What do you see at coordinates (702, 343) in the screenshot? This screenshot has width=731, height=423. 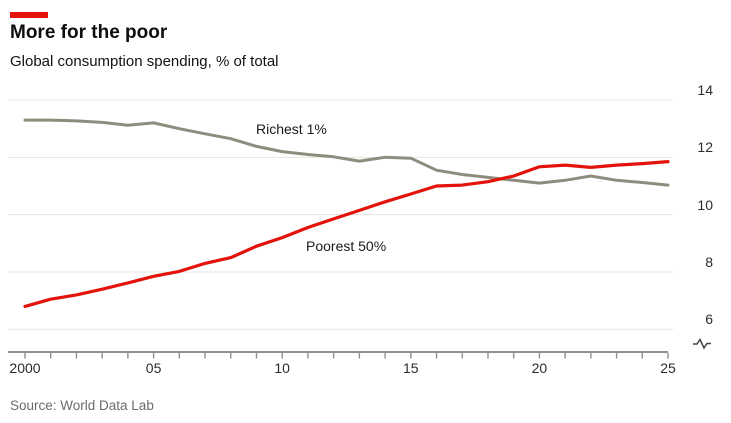 I see `axis-break-squiggle` at bounding box center [702, 343].